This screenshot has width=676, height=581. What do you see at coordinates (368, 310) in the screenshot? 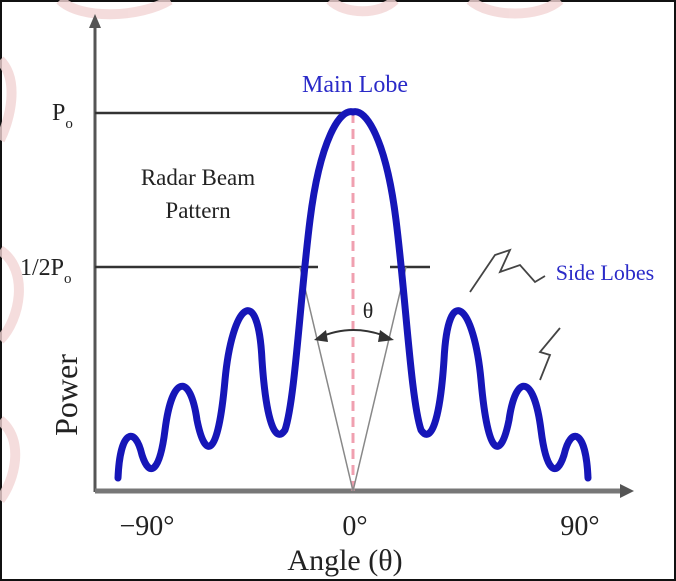
I see `beamwidth-label: θ` at bounding box center [368, 310].